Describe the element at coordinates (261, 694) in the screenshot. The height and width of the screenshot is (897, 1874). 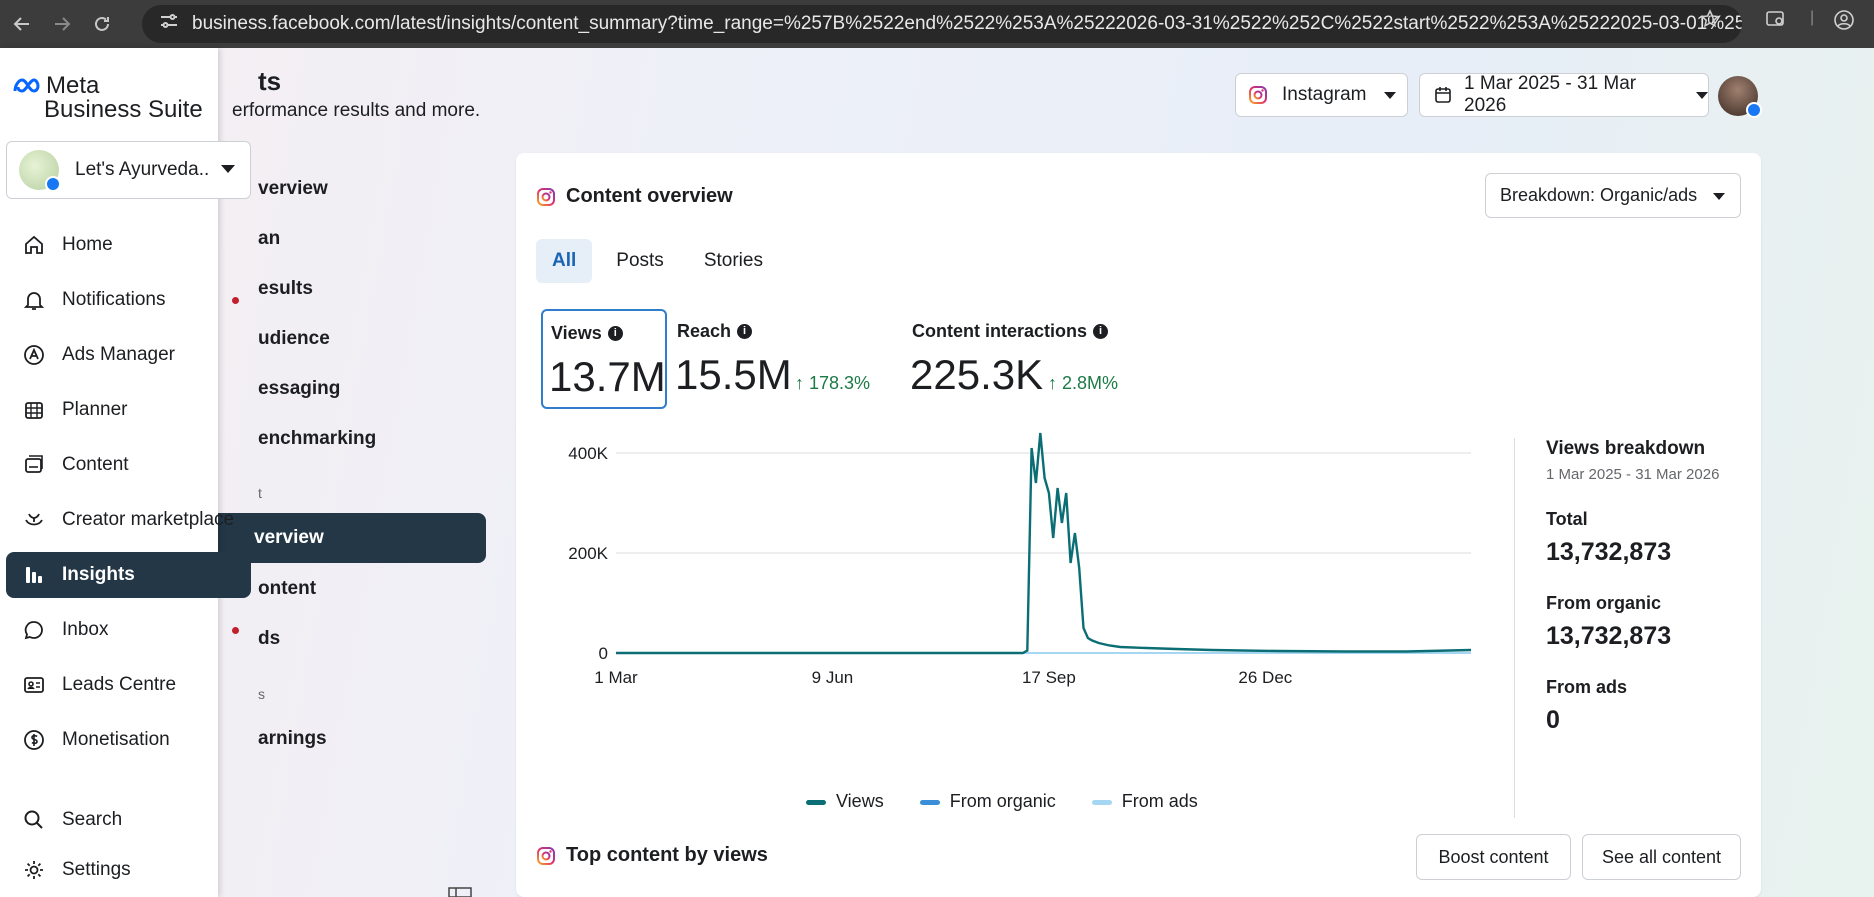
I see `subnav-section-earnings: s` at that location.